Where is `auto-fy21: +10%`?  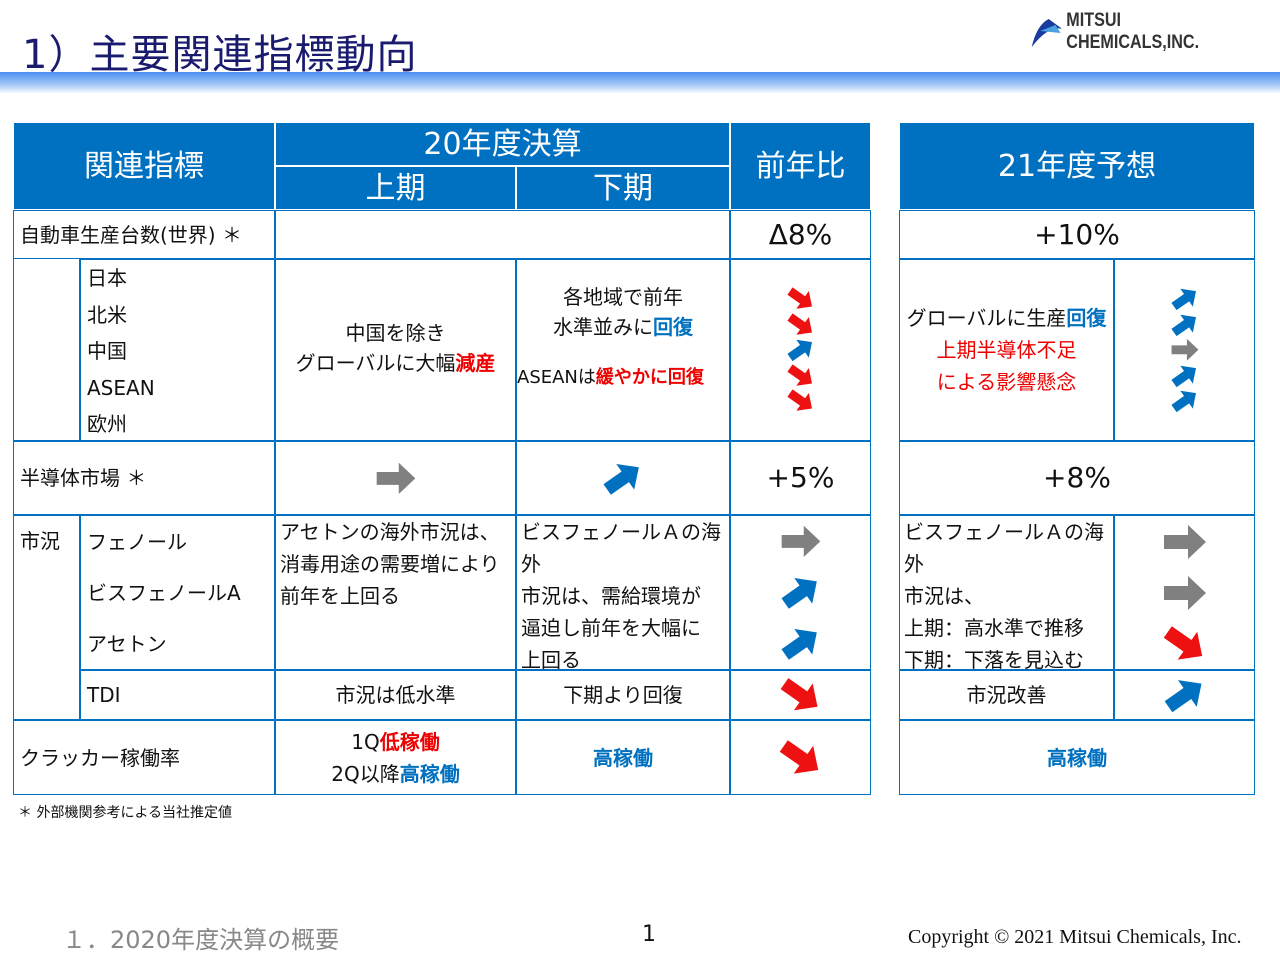
auto-fy21: +10% is located at coordinates (1077, 234).